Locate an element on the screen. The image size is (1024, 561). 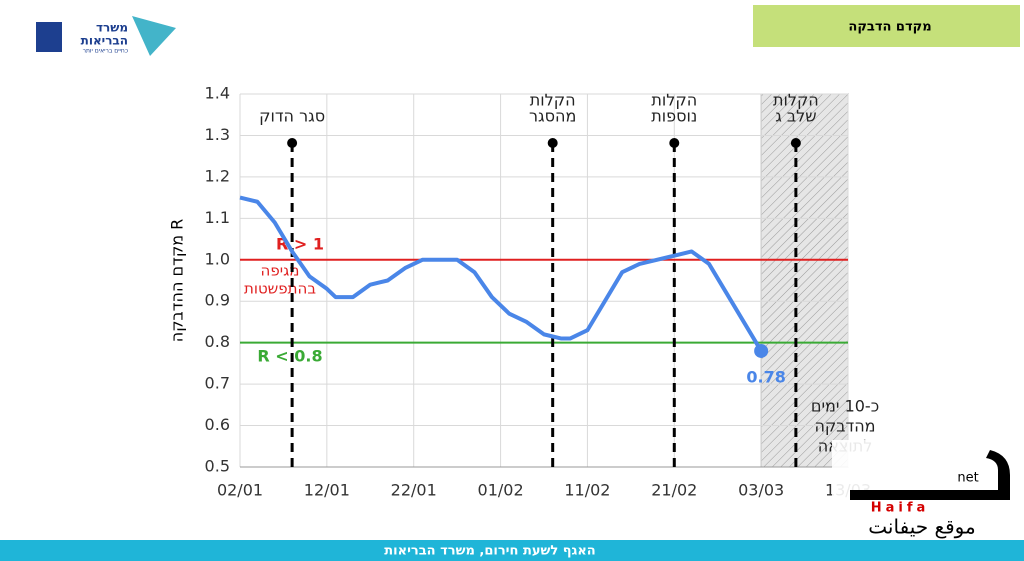
watermark: Haifa net موقع حيفانت is located at coordinates (924, 490).